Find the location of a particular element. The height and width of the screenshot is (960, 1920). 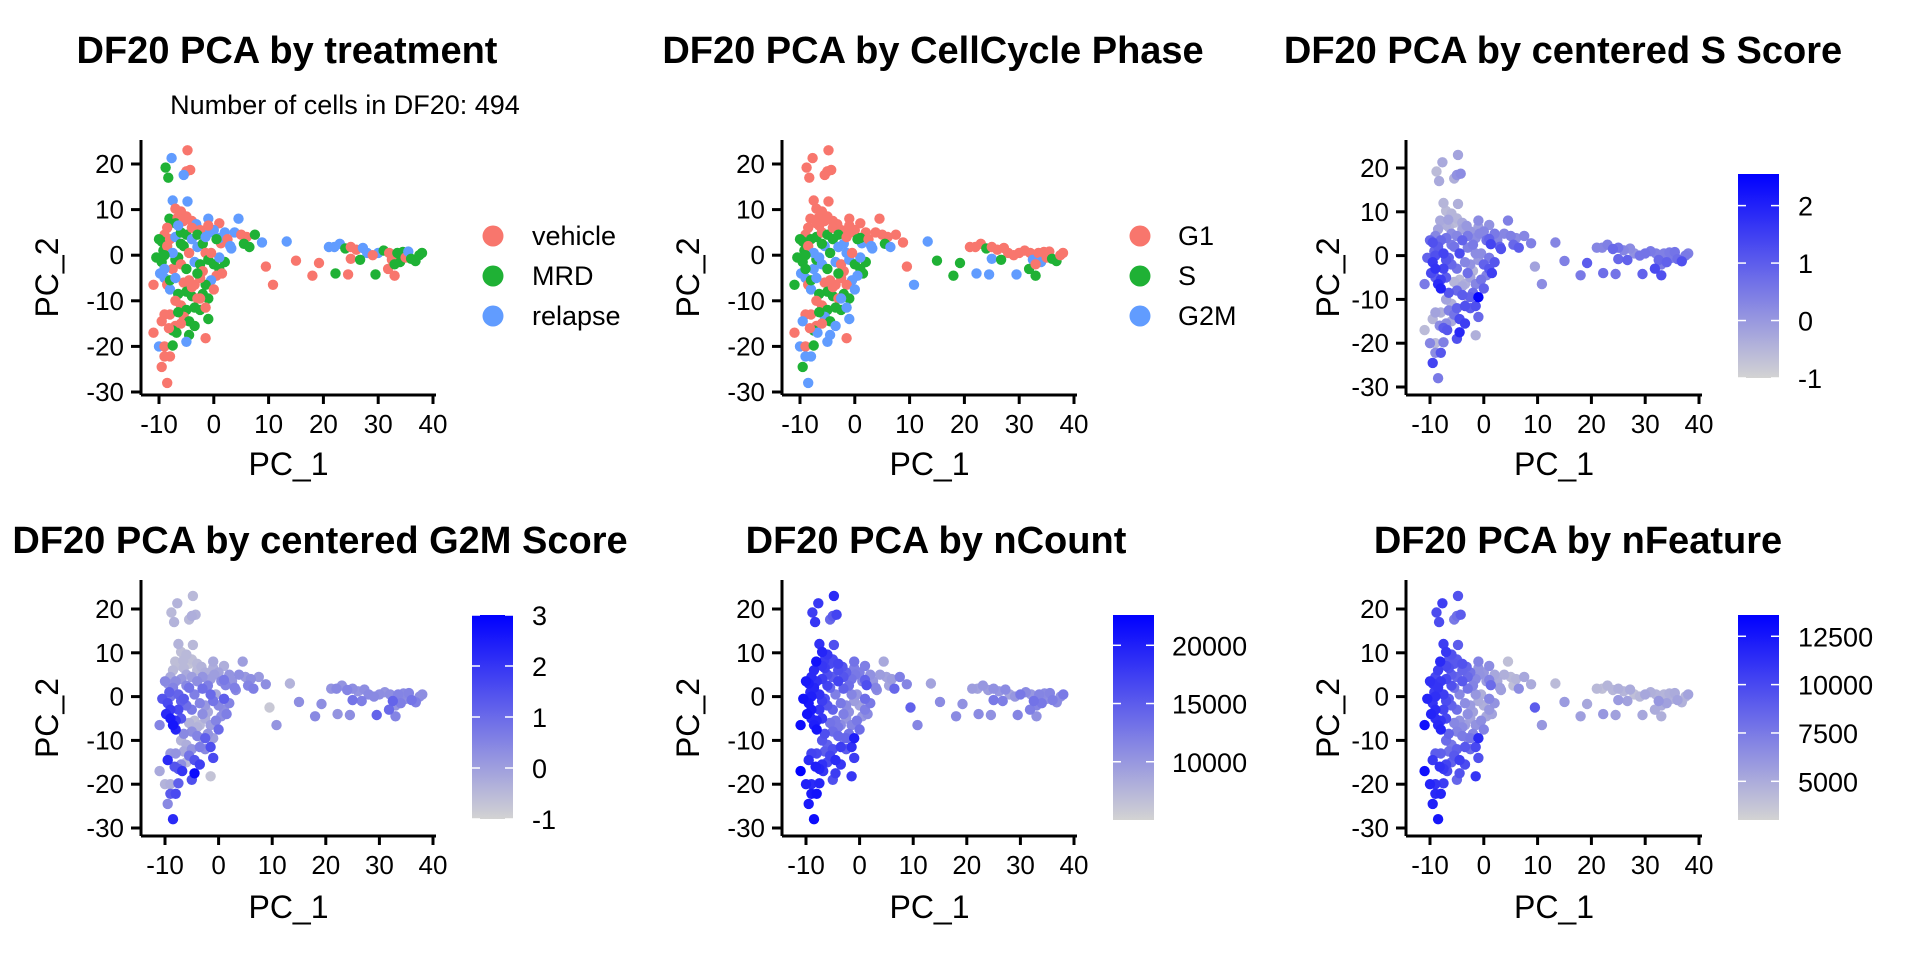

x-axis-label: PC_1 is located at coordinates (929, 907).